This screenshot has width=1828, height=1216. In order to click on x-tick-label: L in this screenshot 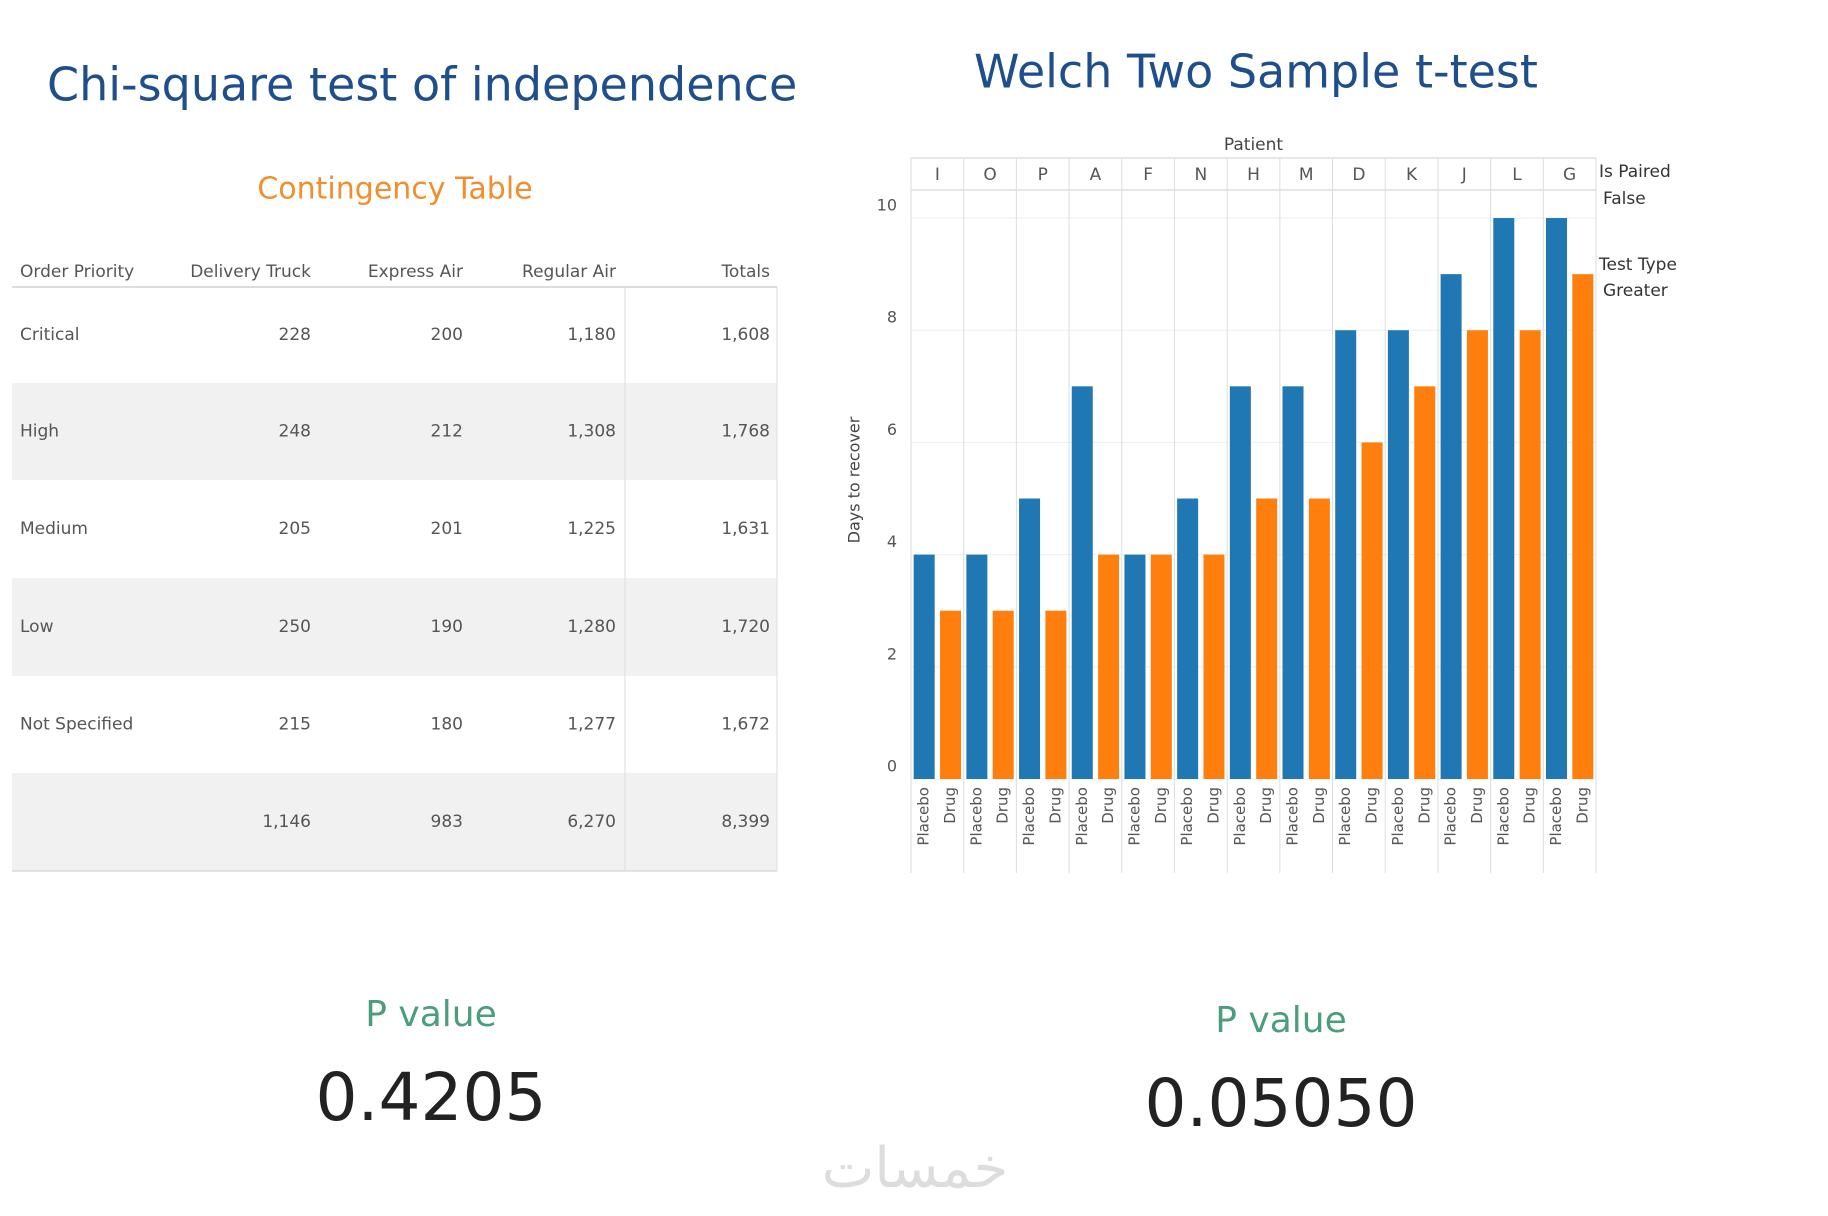, I will do `click(1517, 175)`.